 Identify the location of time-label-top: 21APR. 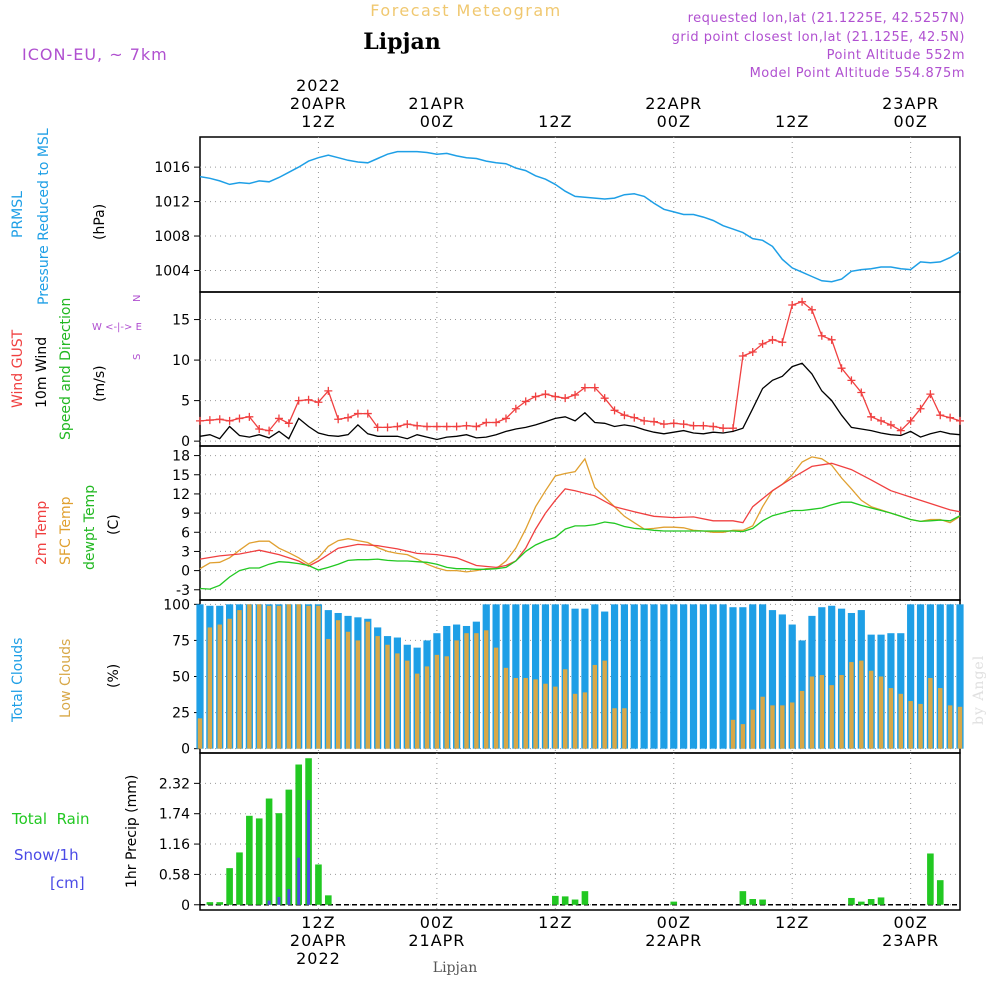
(436, 103).